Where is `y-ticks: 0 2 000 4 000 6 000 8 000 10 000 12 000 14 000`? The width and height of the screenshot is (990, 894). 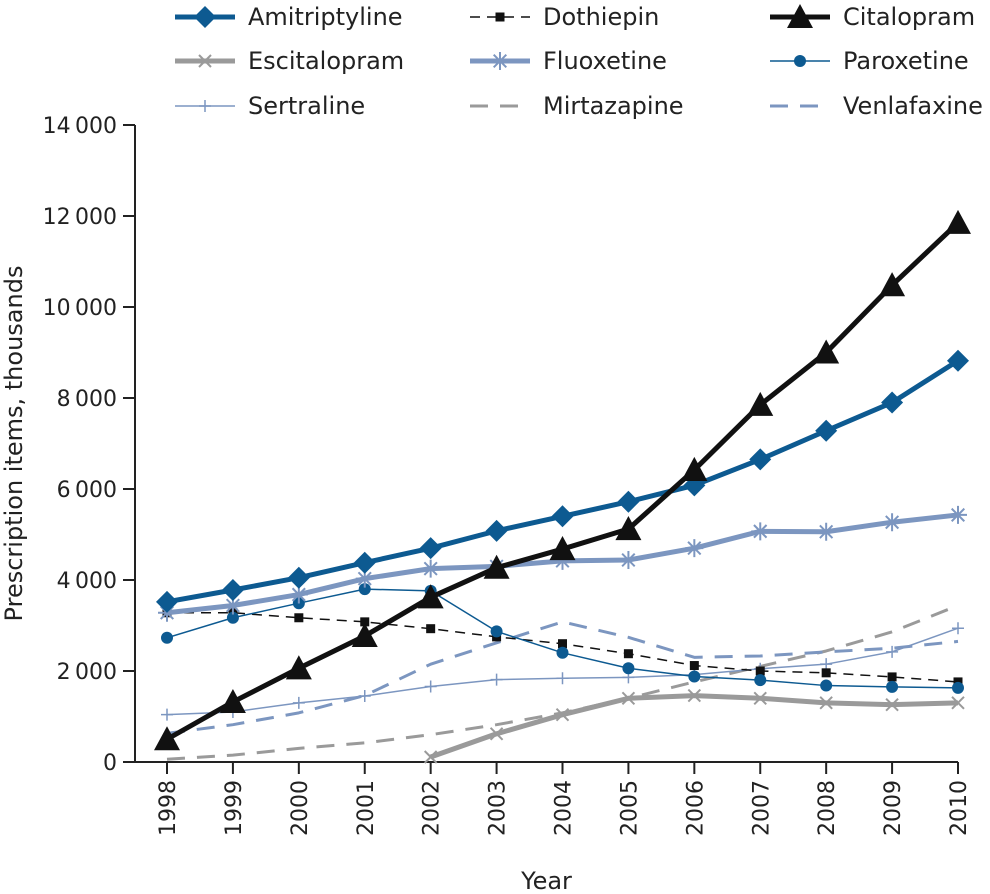 y-ticks: 0 2 000 4 000 6 000 8 000 10 000 12 000 14 000 is located at coordinates (89, 445).